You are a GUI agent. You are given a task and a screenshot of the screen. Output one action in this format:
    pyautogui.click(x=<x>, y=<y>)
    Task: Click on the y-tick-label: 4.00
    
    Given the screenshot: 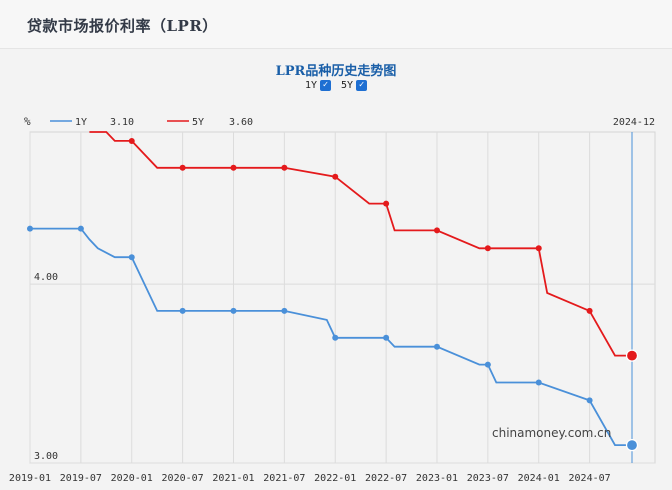 What is the action you would take?
    pyautogui.click(x=46, y=277)
    